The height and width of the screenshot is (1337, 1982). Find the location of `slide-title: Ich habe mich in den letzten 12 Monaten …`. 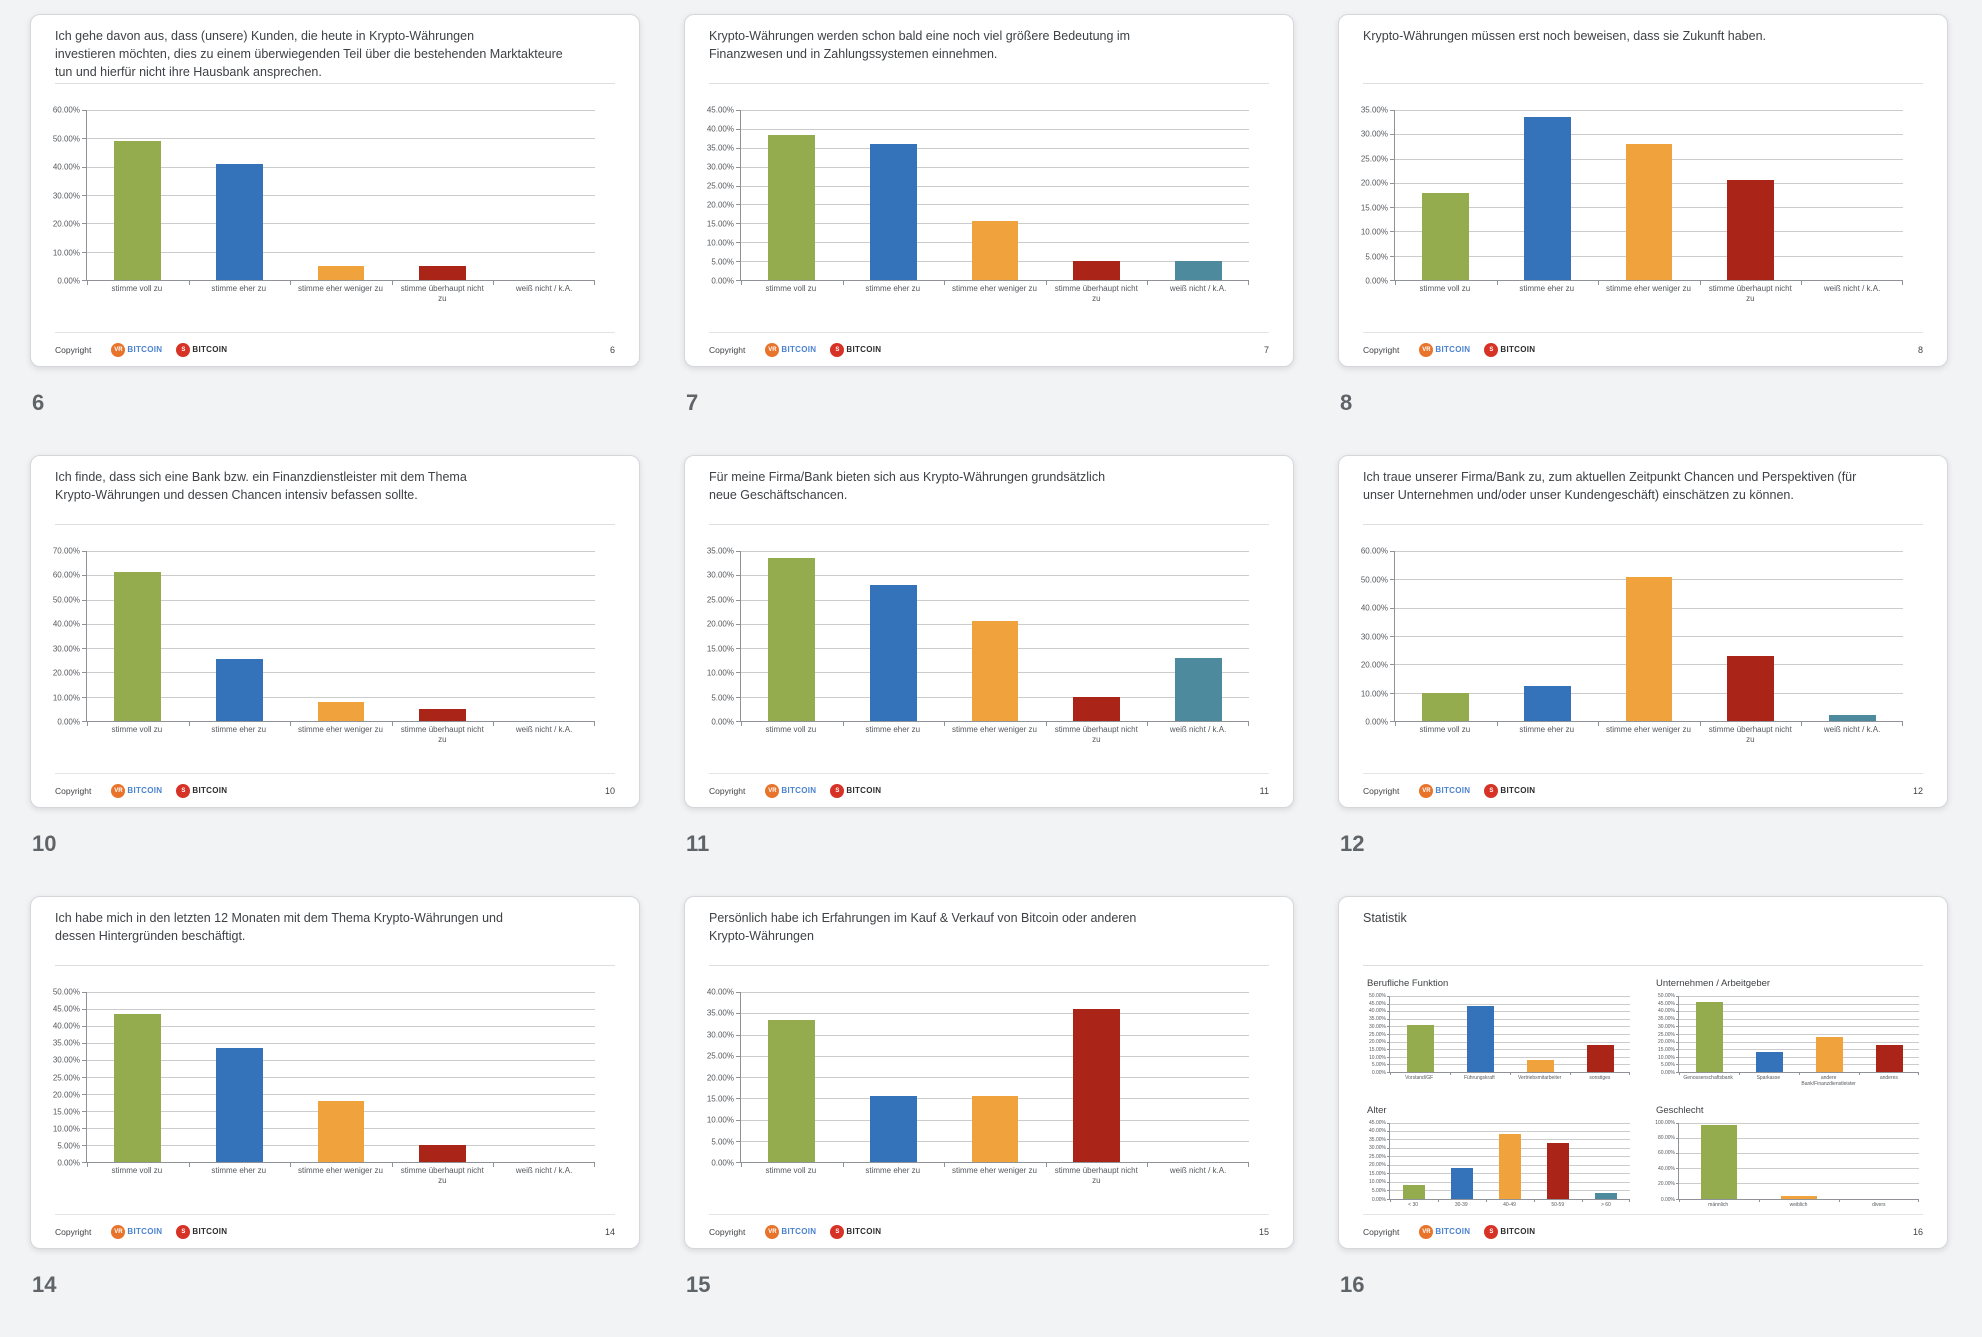

slide-title: Ich habe mich in den letzten 12 Monaten … is located at coordinates (279, 927).